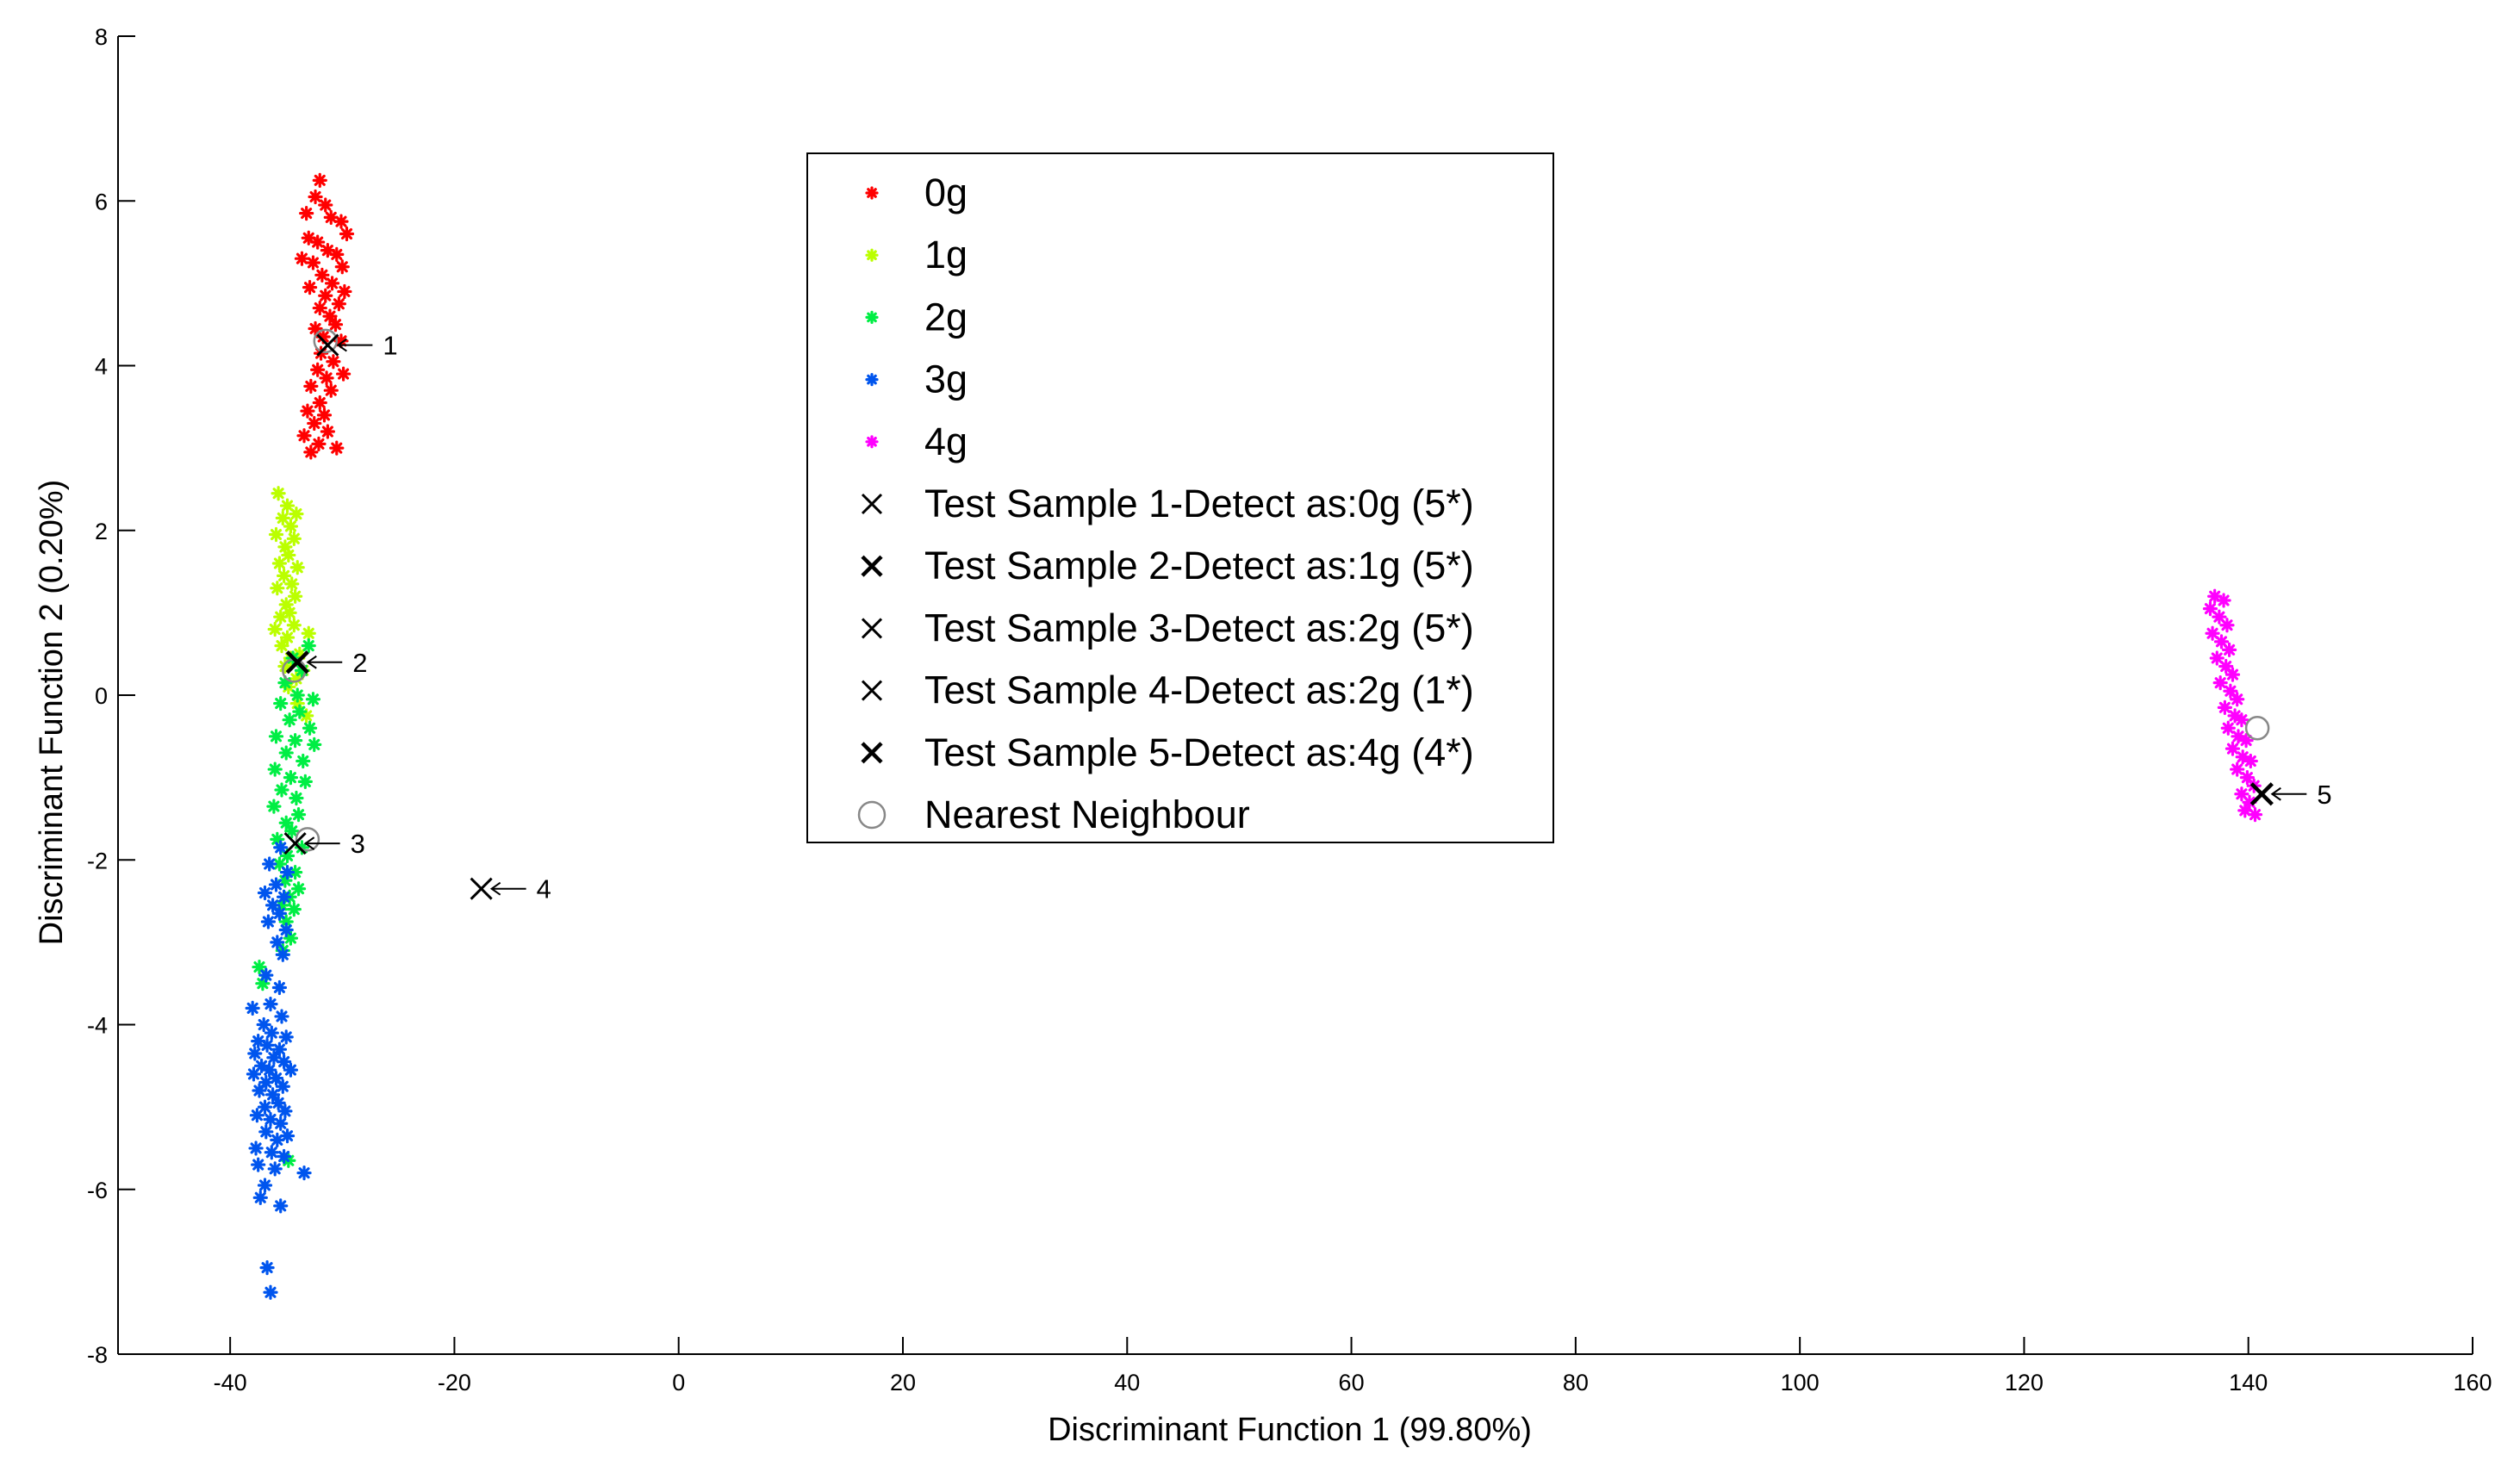 Image resolution: width=2520 pixels, height=1467 pixels. Describe the element at coordinates (102, 201) in the screenshot. I see `y-tick-label: 6` at that location.